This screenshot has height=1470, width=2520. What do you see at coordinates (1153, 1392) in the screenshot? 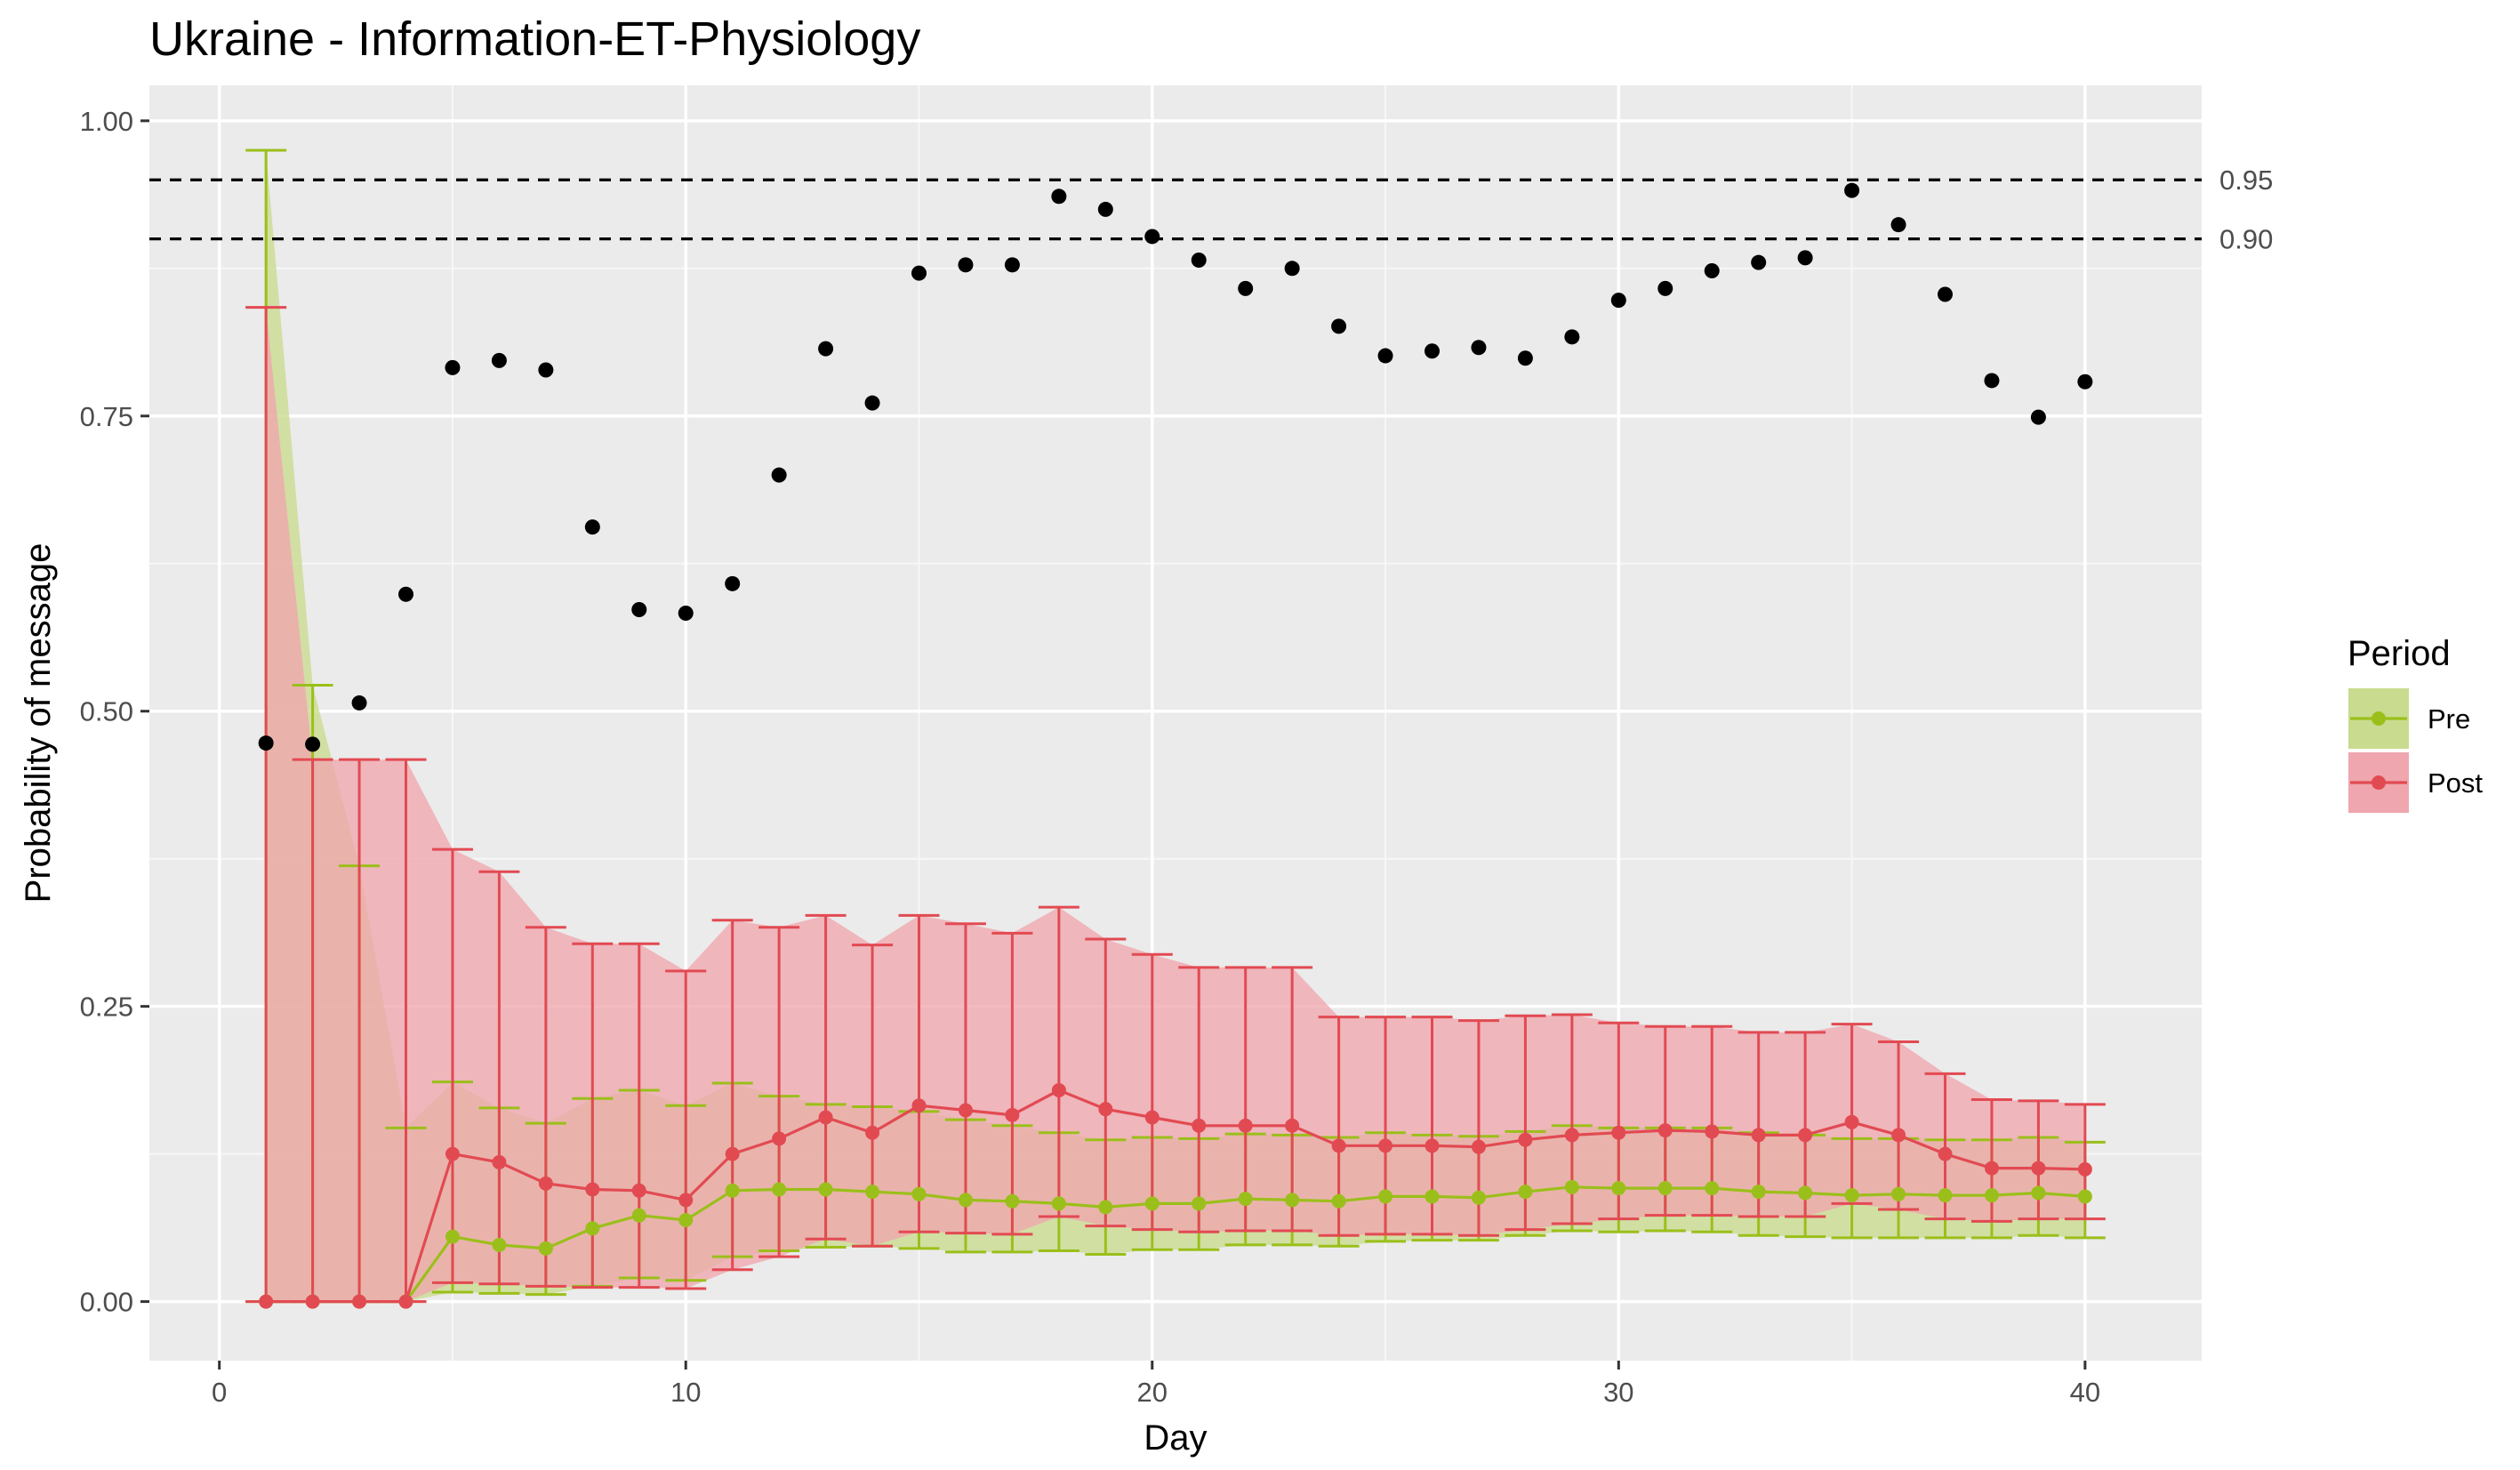
I see `x-tick-label-2: 20` at bounding box center [1153, 1392].